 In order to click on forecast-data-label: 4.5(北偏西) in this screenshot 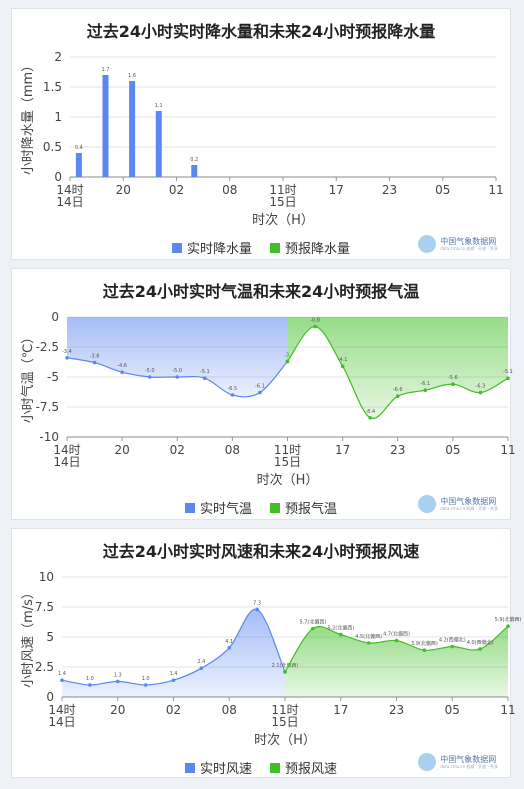, I will do `click(368, 636)`.